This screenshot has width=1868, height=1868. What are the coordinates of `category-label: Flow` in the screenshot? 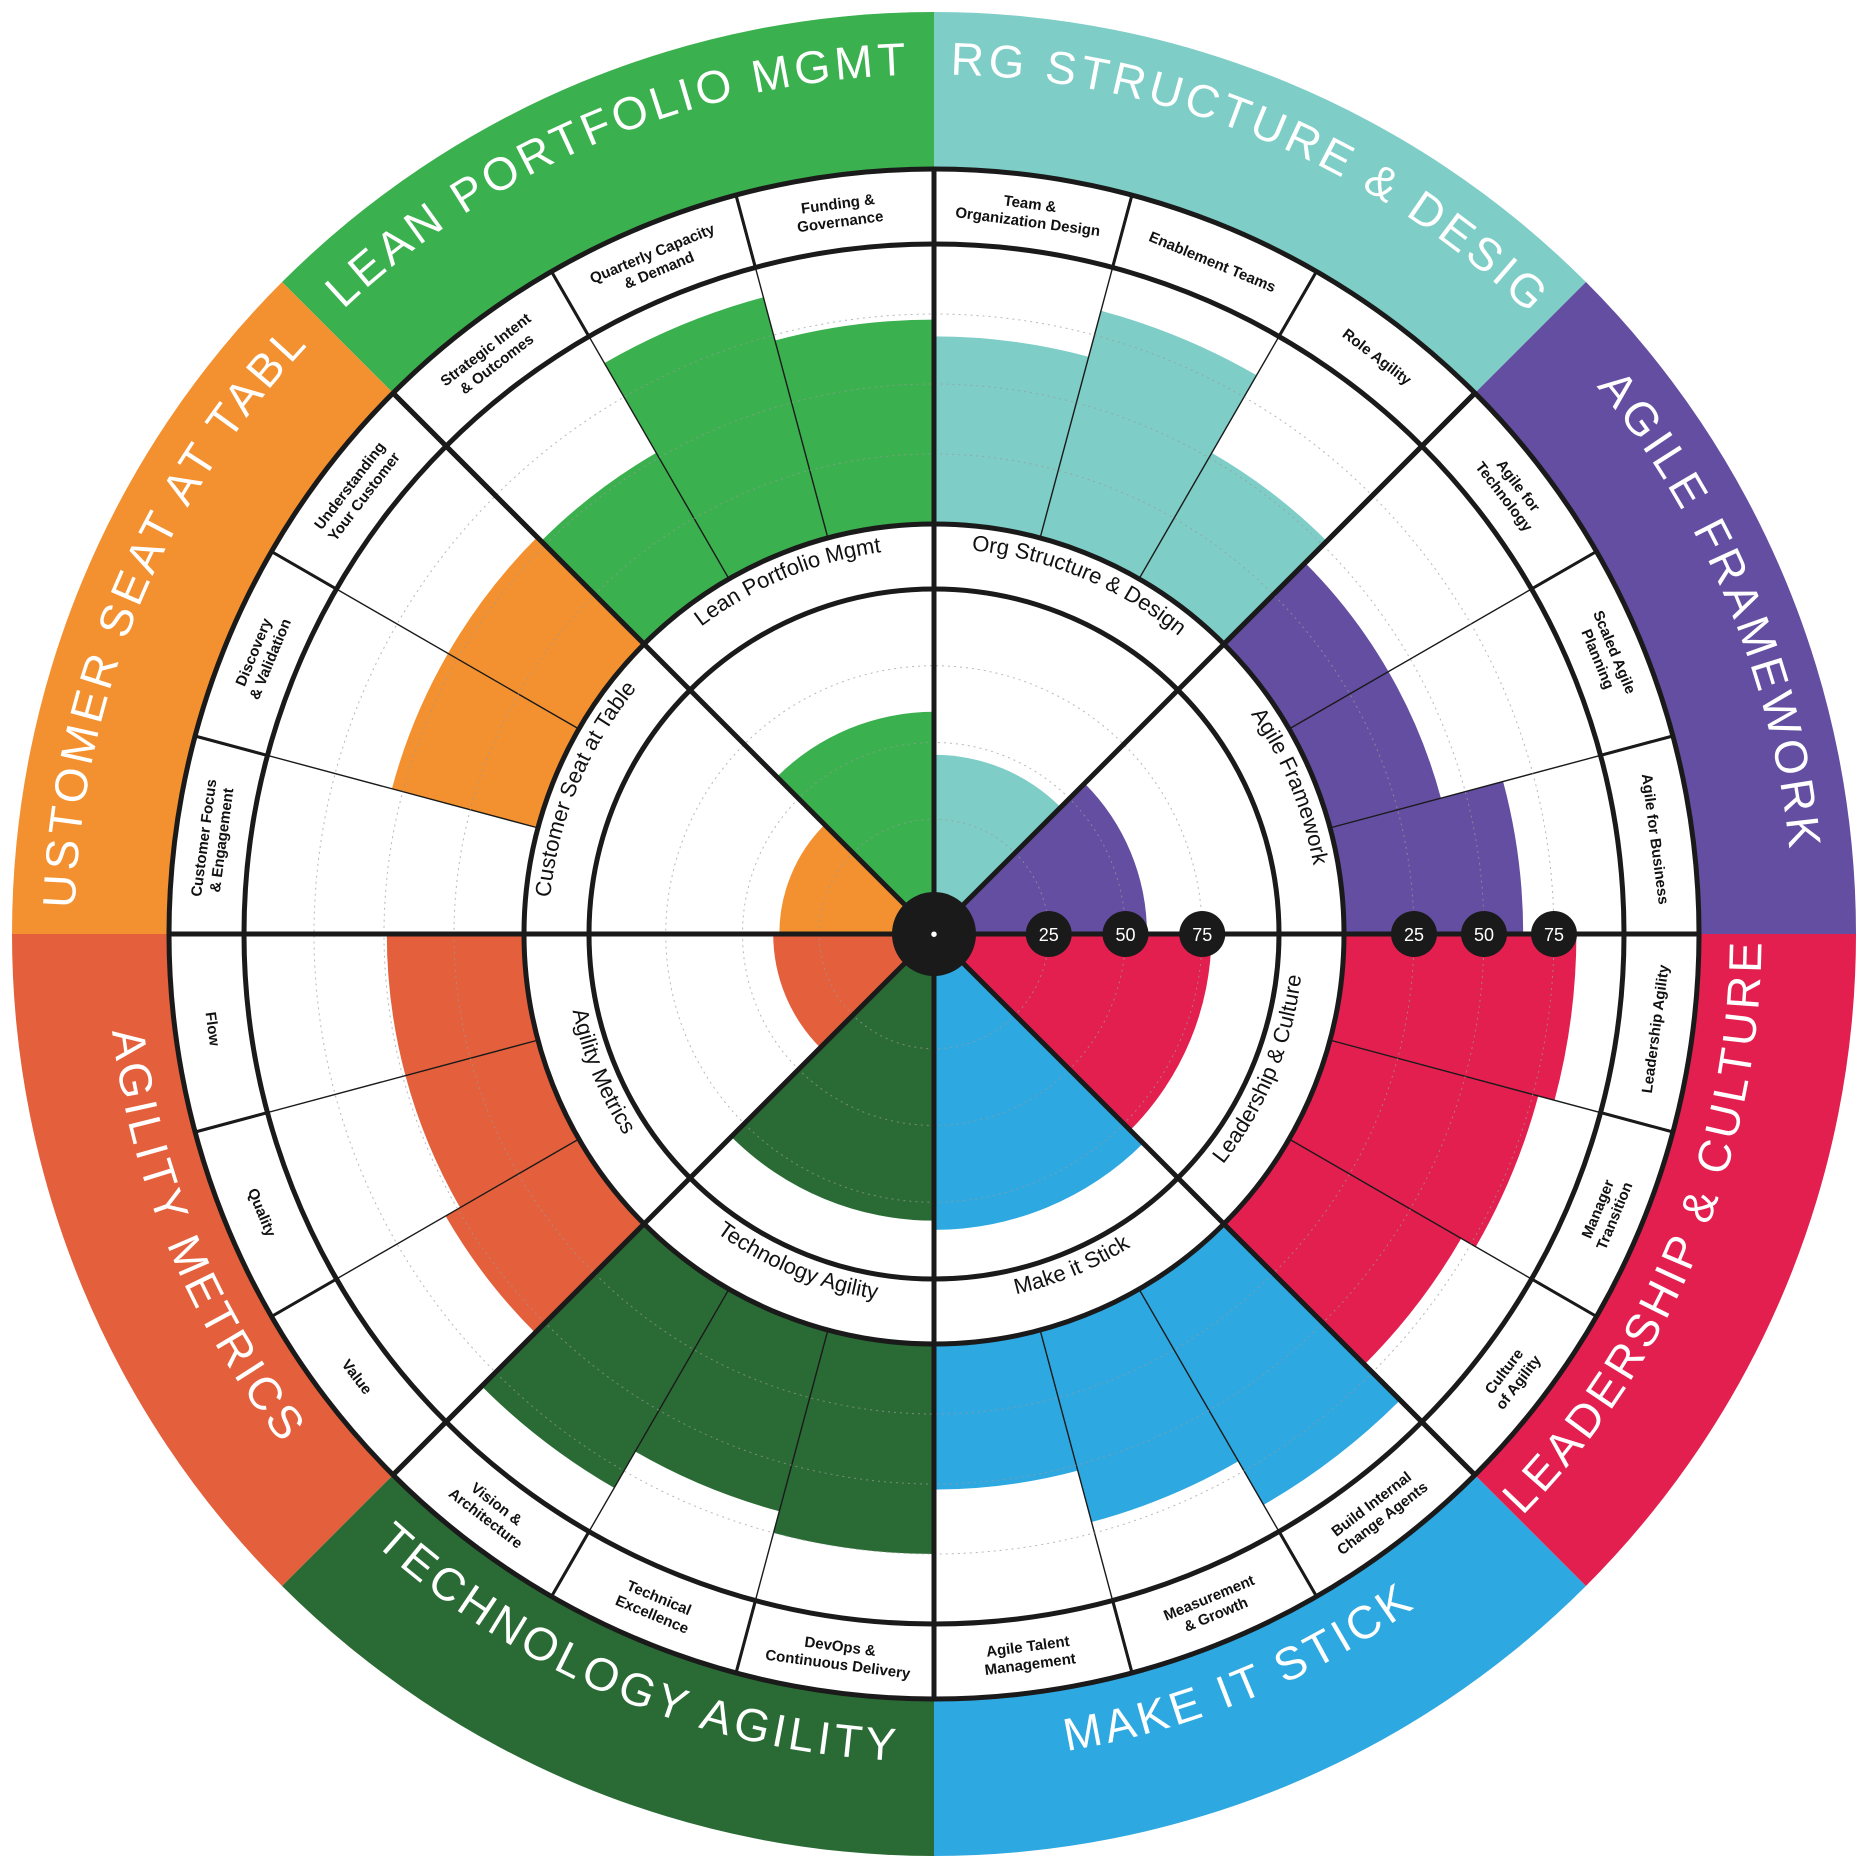 It's located at (212, 1029).